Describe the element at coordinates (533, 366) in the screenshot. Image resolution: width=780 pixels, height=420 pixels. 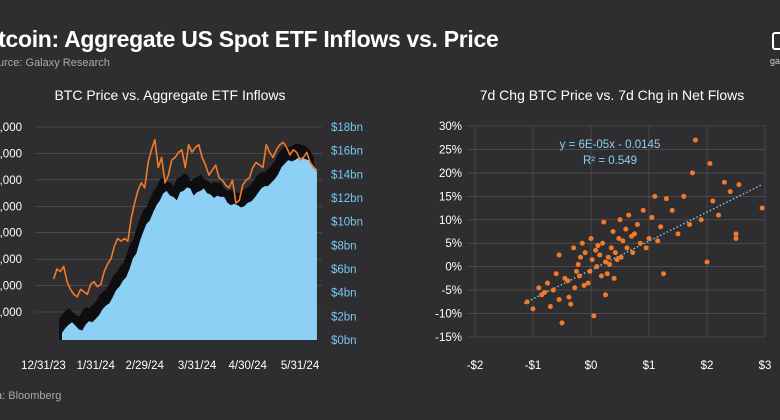
I see `right-x-tick: -$1` at that location.